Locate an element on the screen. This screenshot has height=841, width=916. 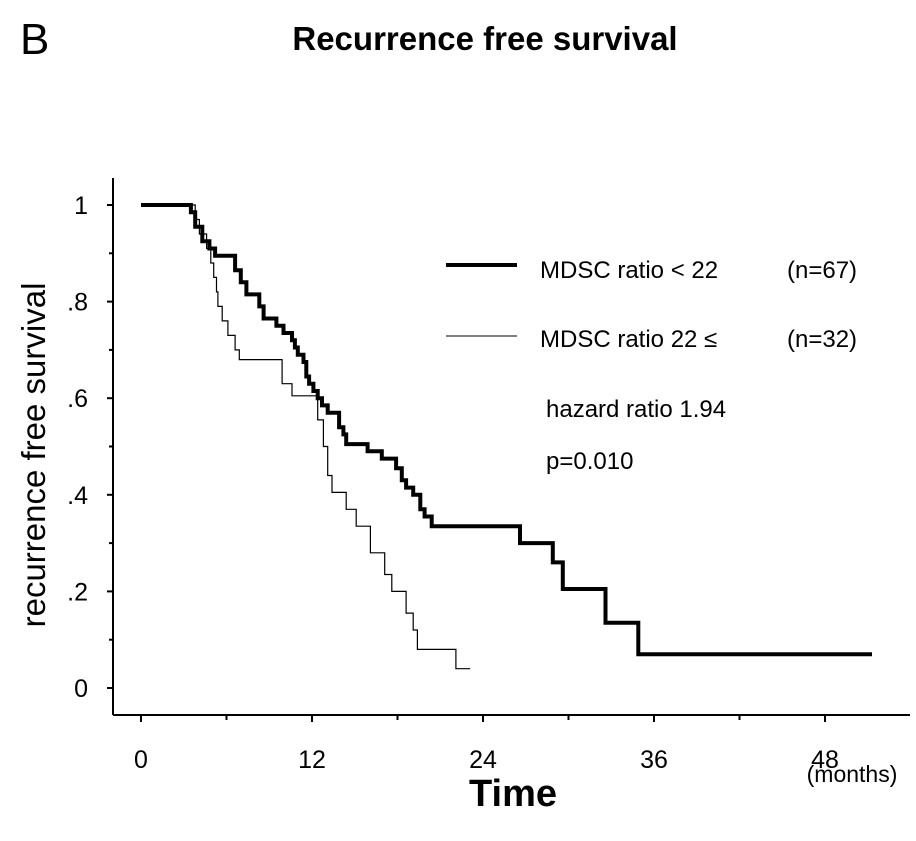
y-tick-label: .8 is located at coordinates (77, 303).